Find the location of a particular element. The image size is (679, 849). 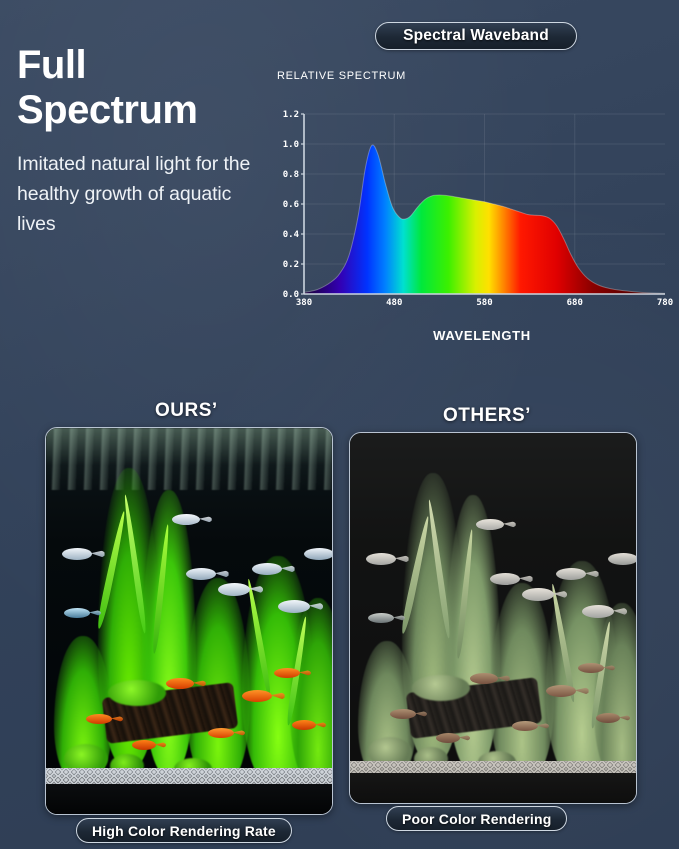

chart-xaxis-label: WAVELENGTH is located at coordinates (482, 335).